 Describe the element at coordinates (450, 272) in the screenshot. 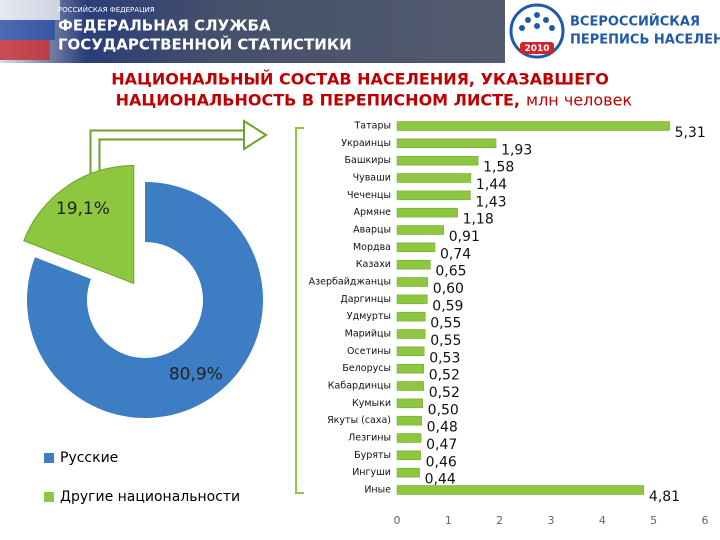

I see `value-label: 0,65` at that location.